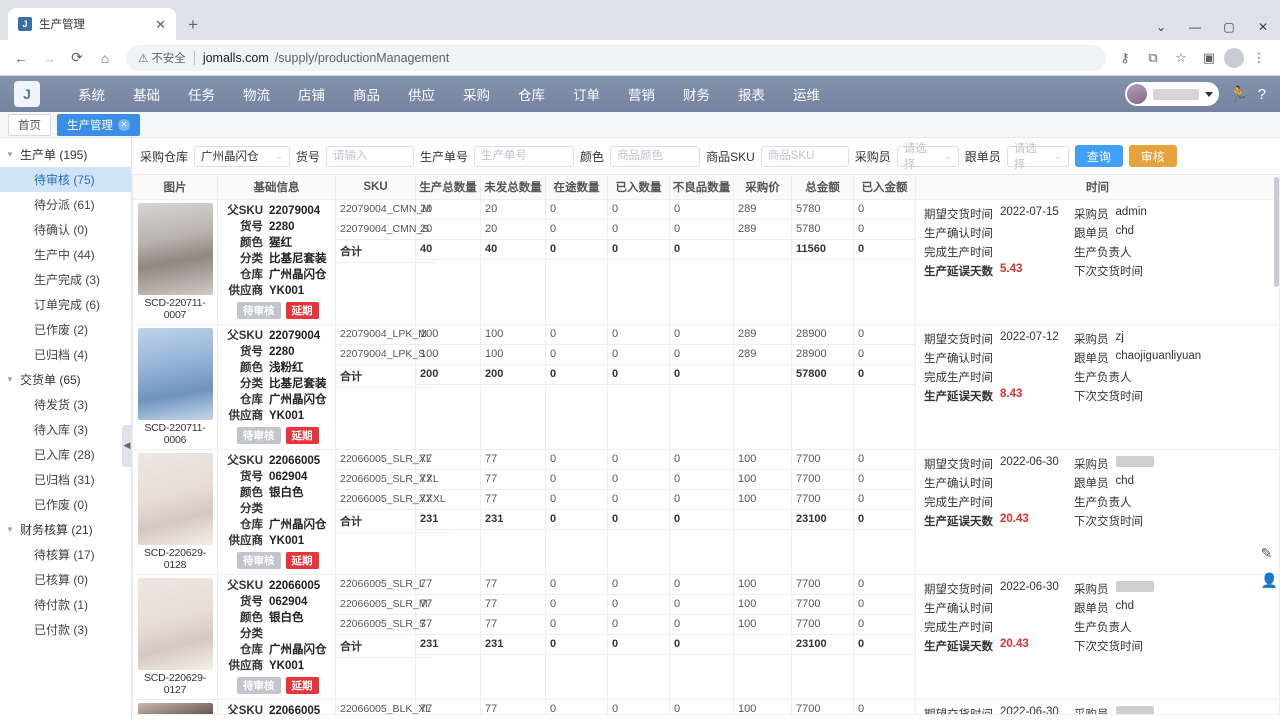  I want to click on nav-item-8: 仓库, so click(531, 96).